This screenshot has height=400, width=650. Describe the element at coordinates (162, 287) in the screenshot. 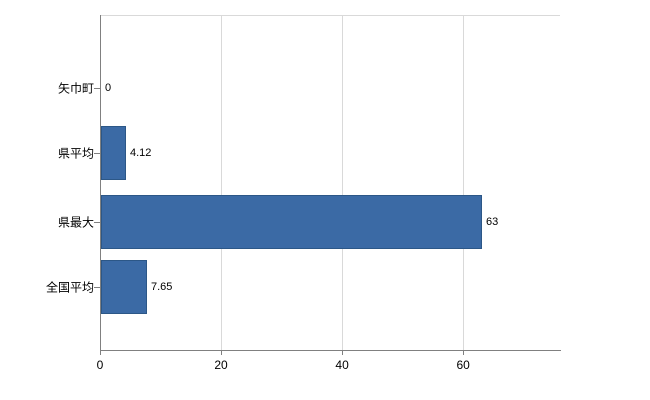

I see `value-label-3: 7.65` at that location.